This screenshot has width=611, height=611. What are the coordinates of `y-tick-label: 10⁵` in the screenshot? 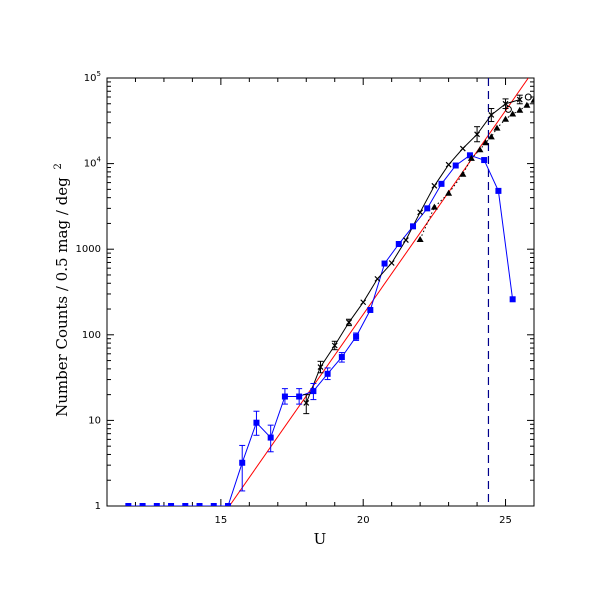 It's located at (92, 77).